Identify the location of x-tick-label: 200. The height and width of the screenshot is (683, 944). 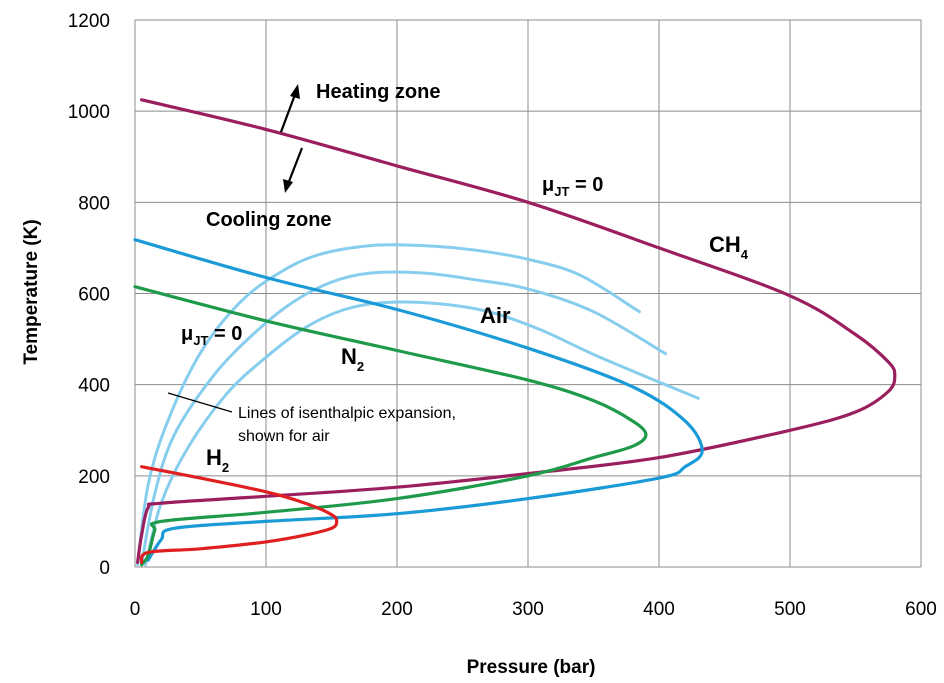
(397, 609).